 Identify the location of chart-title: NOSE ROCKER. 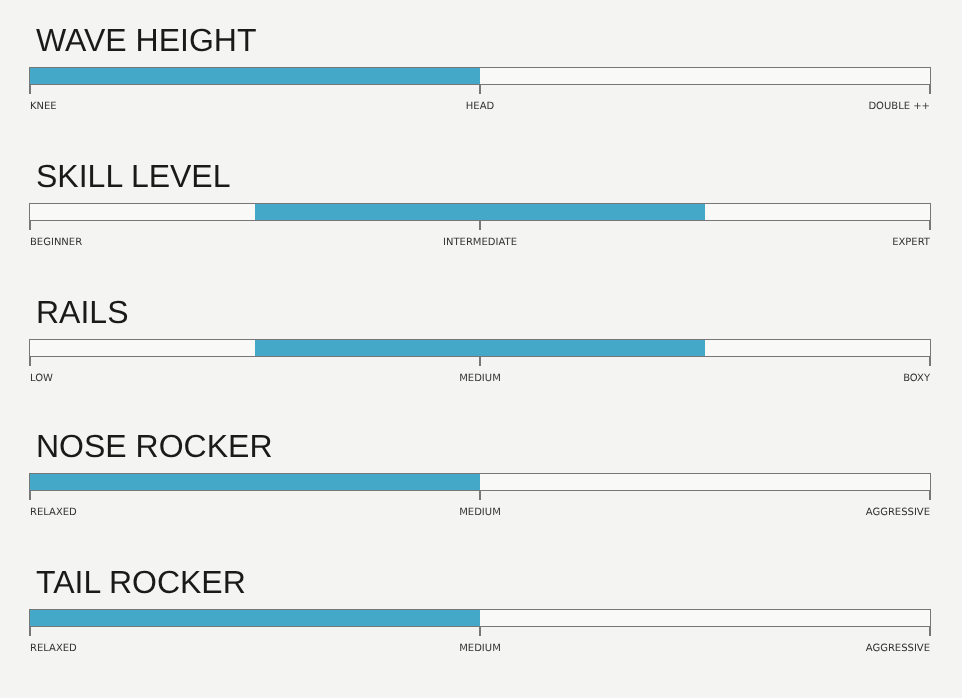
(154, 448).